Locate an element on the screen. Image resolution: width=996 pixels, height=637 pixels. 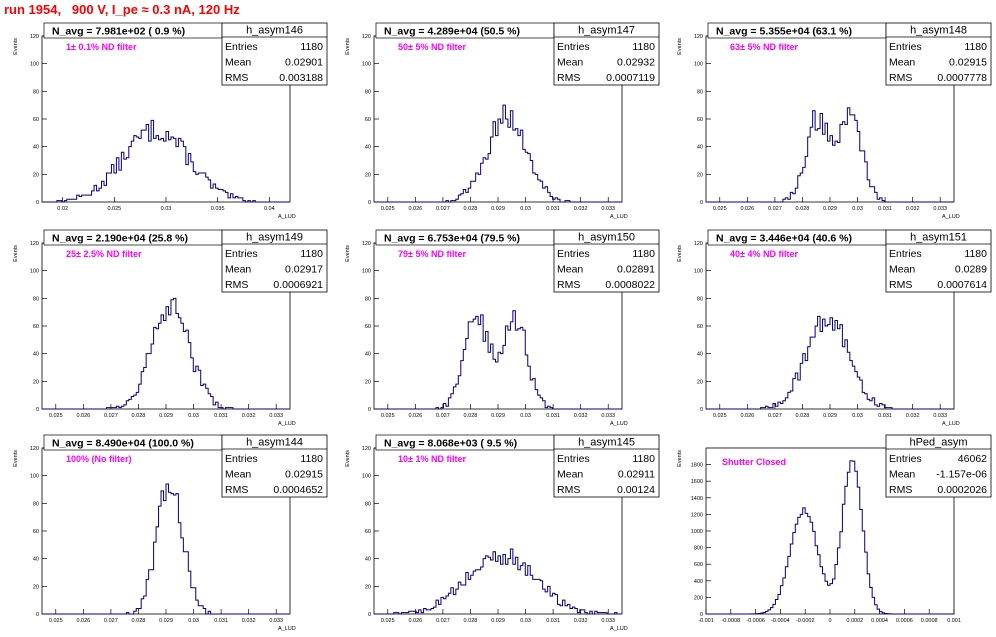
stats-value: 0.02911 is located at coordinates (636, 475).